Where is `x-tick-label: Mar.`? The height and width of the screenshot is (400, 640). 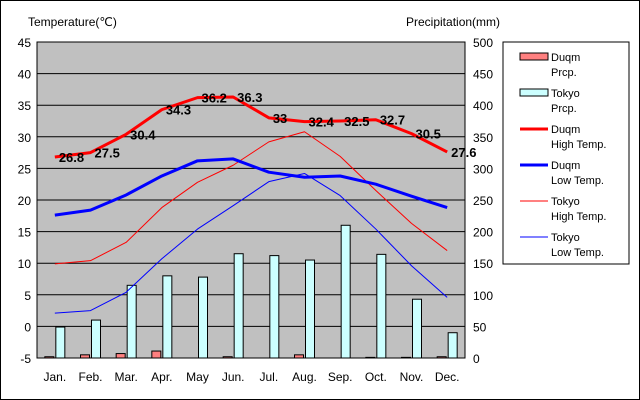 x-tick-label: Mar. is located at coordinates (125, 377).